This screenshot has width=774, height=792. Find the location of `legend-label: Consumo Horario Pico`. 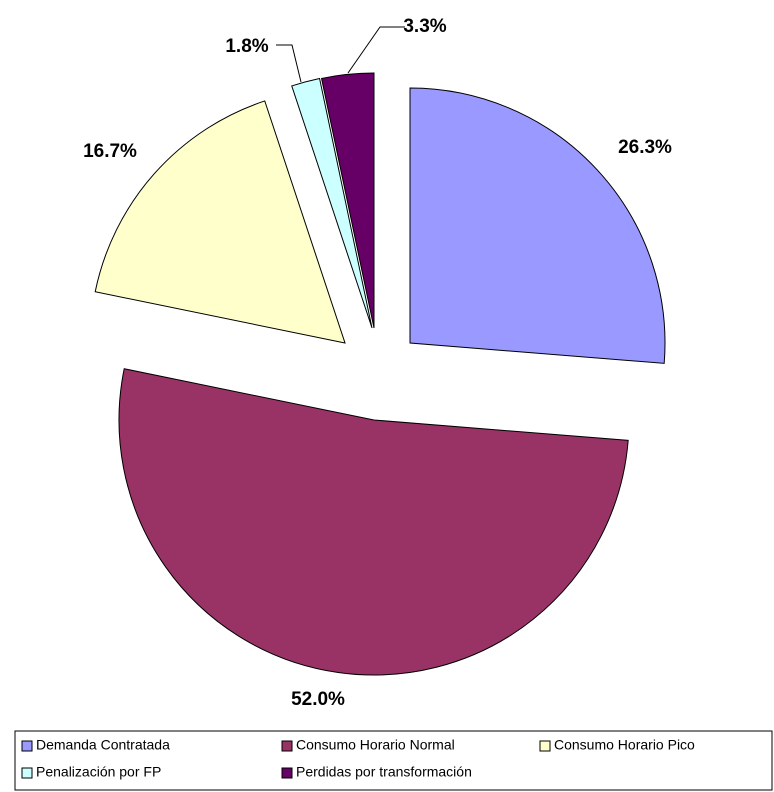

legend-label: Consumo Horario Pico is located at coordinates (624, 745).